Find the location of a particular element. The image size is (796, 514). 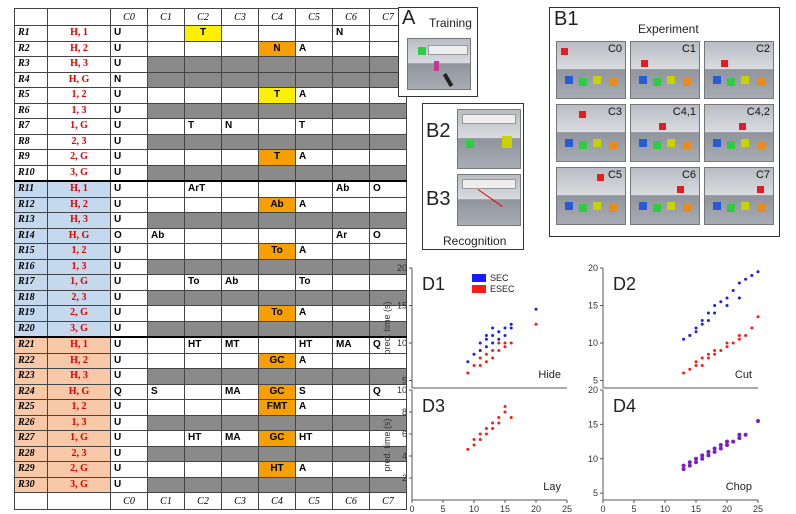

panel-recognition: B2 B3 Recognition is located at coordinates (473, 176).